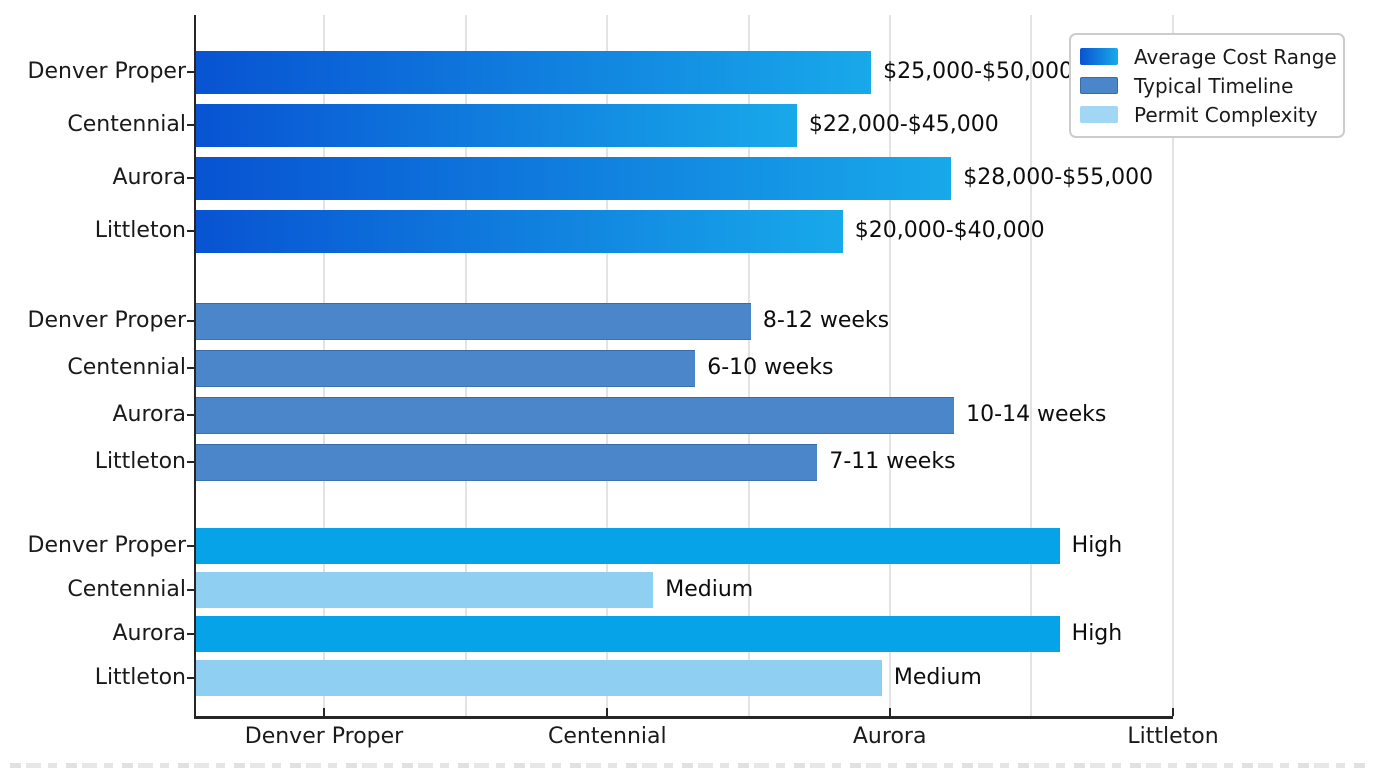  Describe the element at coordinates (889, 736) in the screenshot. I see `x-tick-label: Aurora` at that location.